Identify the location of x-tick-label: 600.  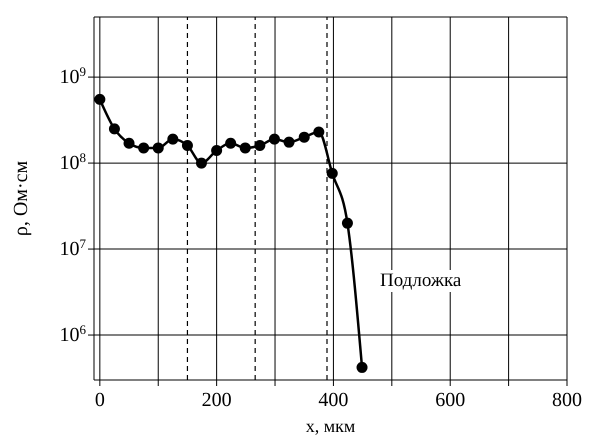
(450, 400).